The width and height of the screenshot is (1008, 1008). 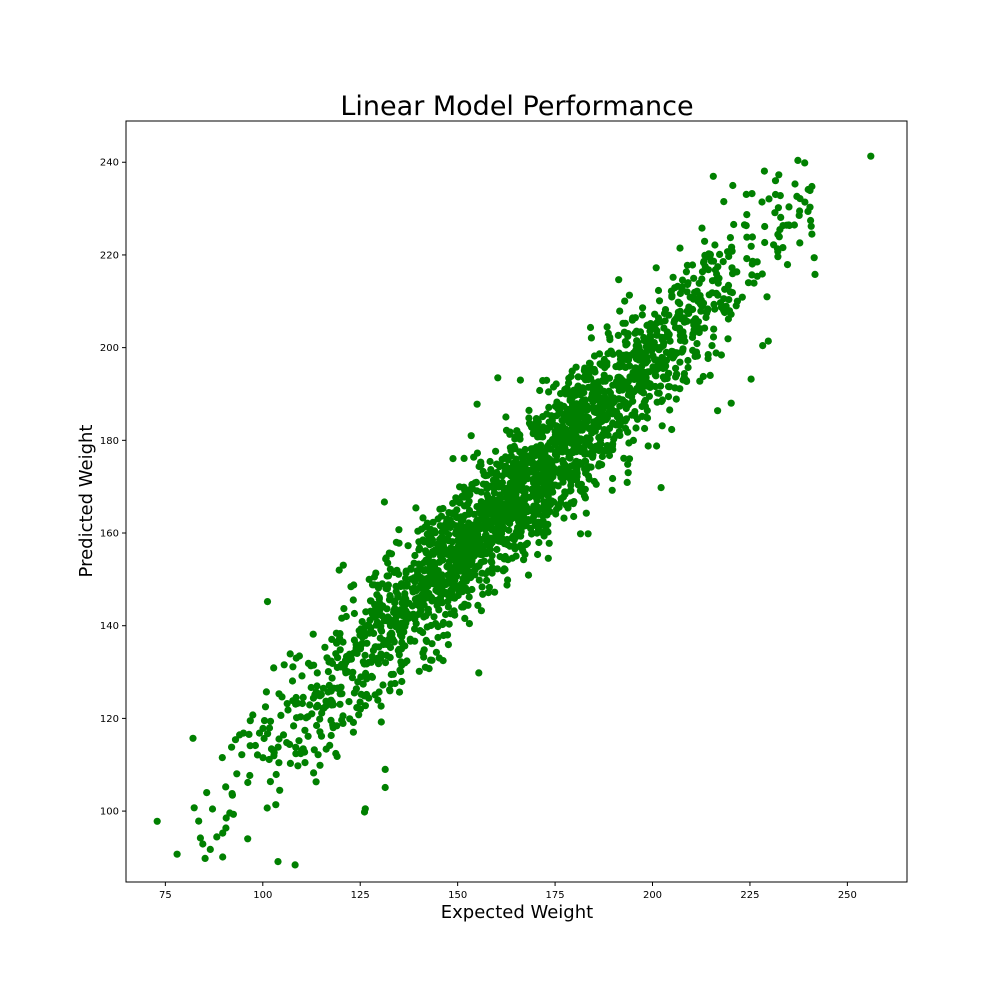 I want to click on y-tick-label: 160, so click(x=109, y=534).